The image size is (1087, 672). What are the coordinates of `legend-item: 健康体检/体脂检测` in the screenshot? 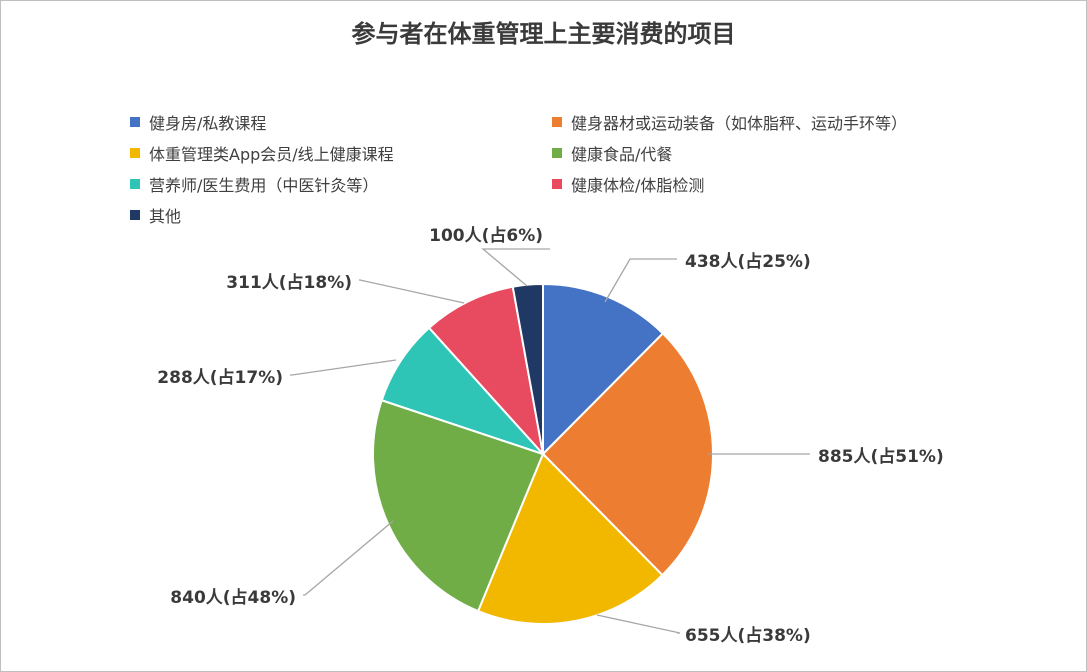 It's located at (628, 184).